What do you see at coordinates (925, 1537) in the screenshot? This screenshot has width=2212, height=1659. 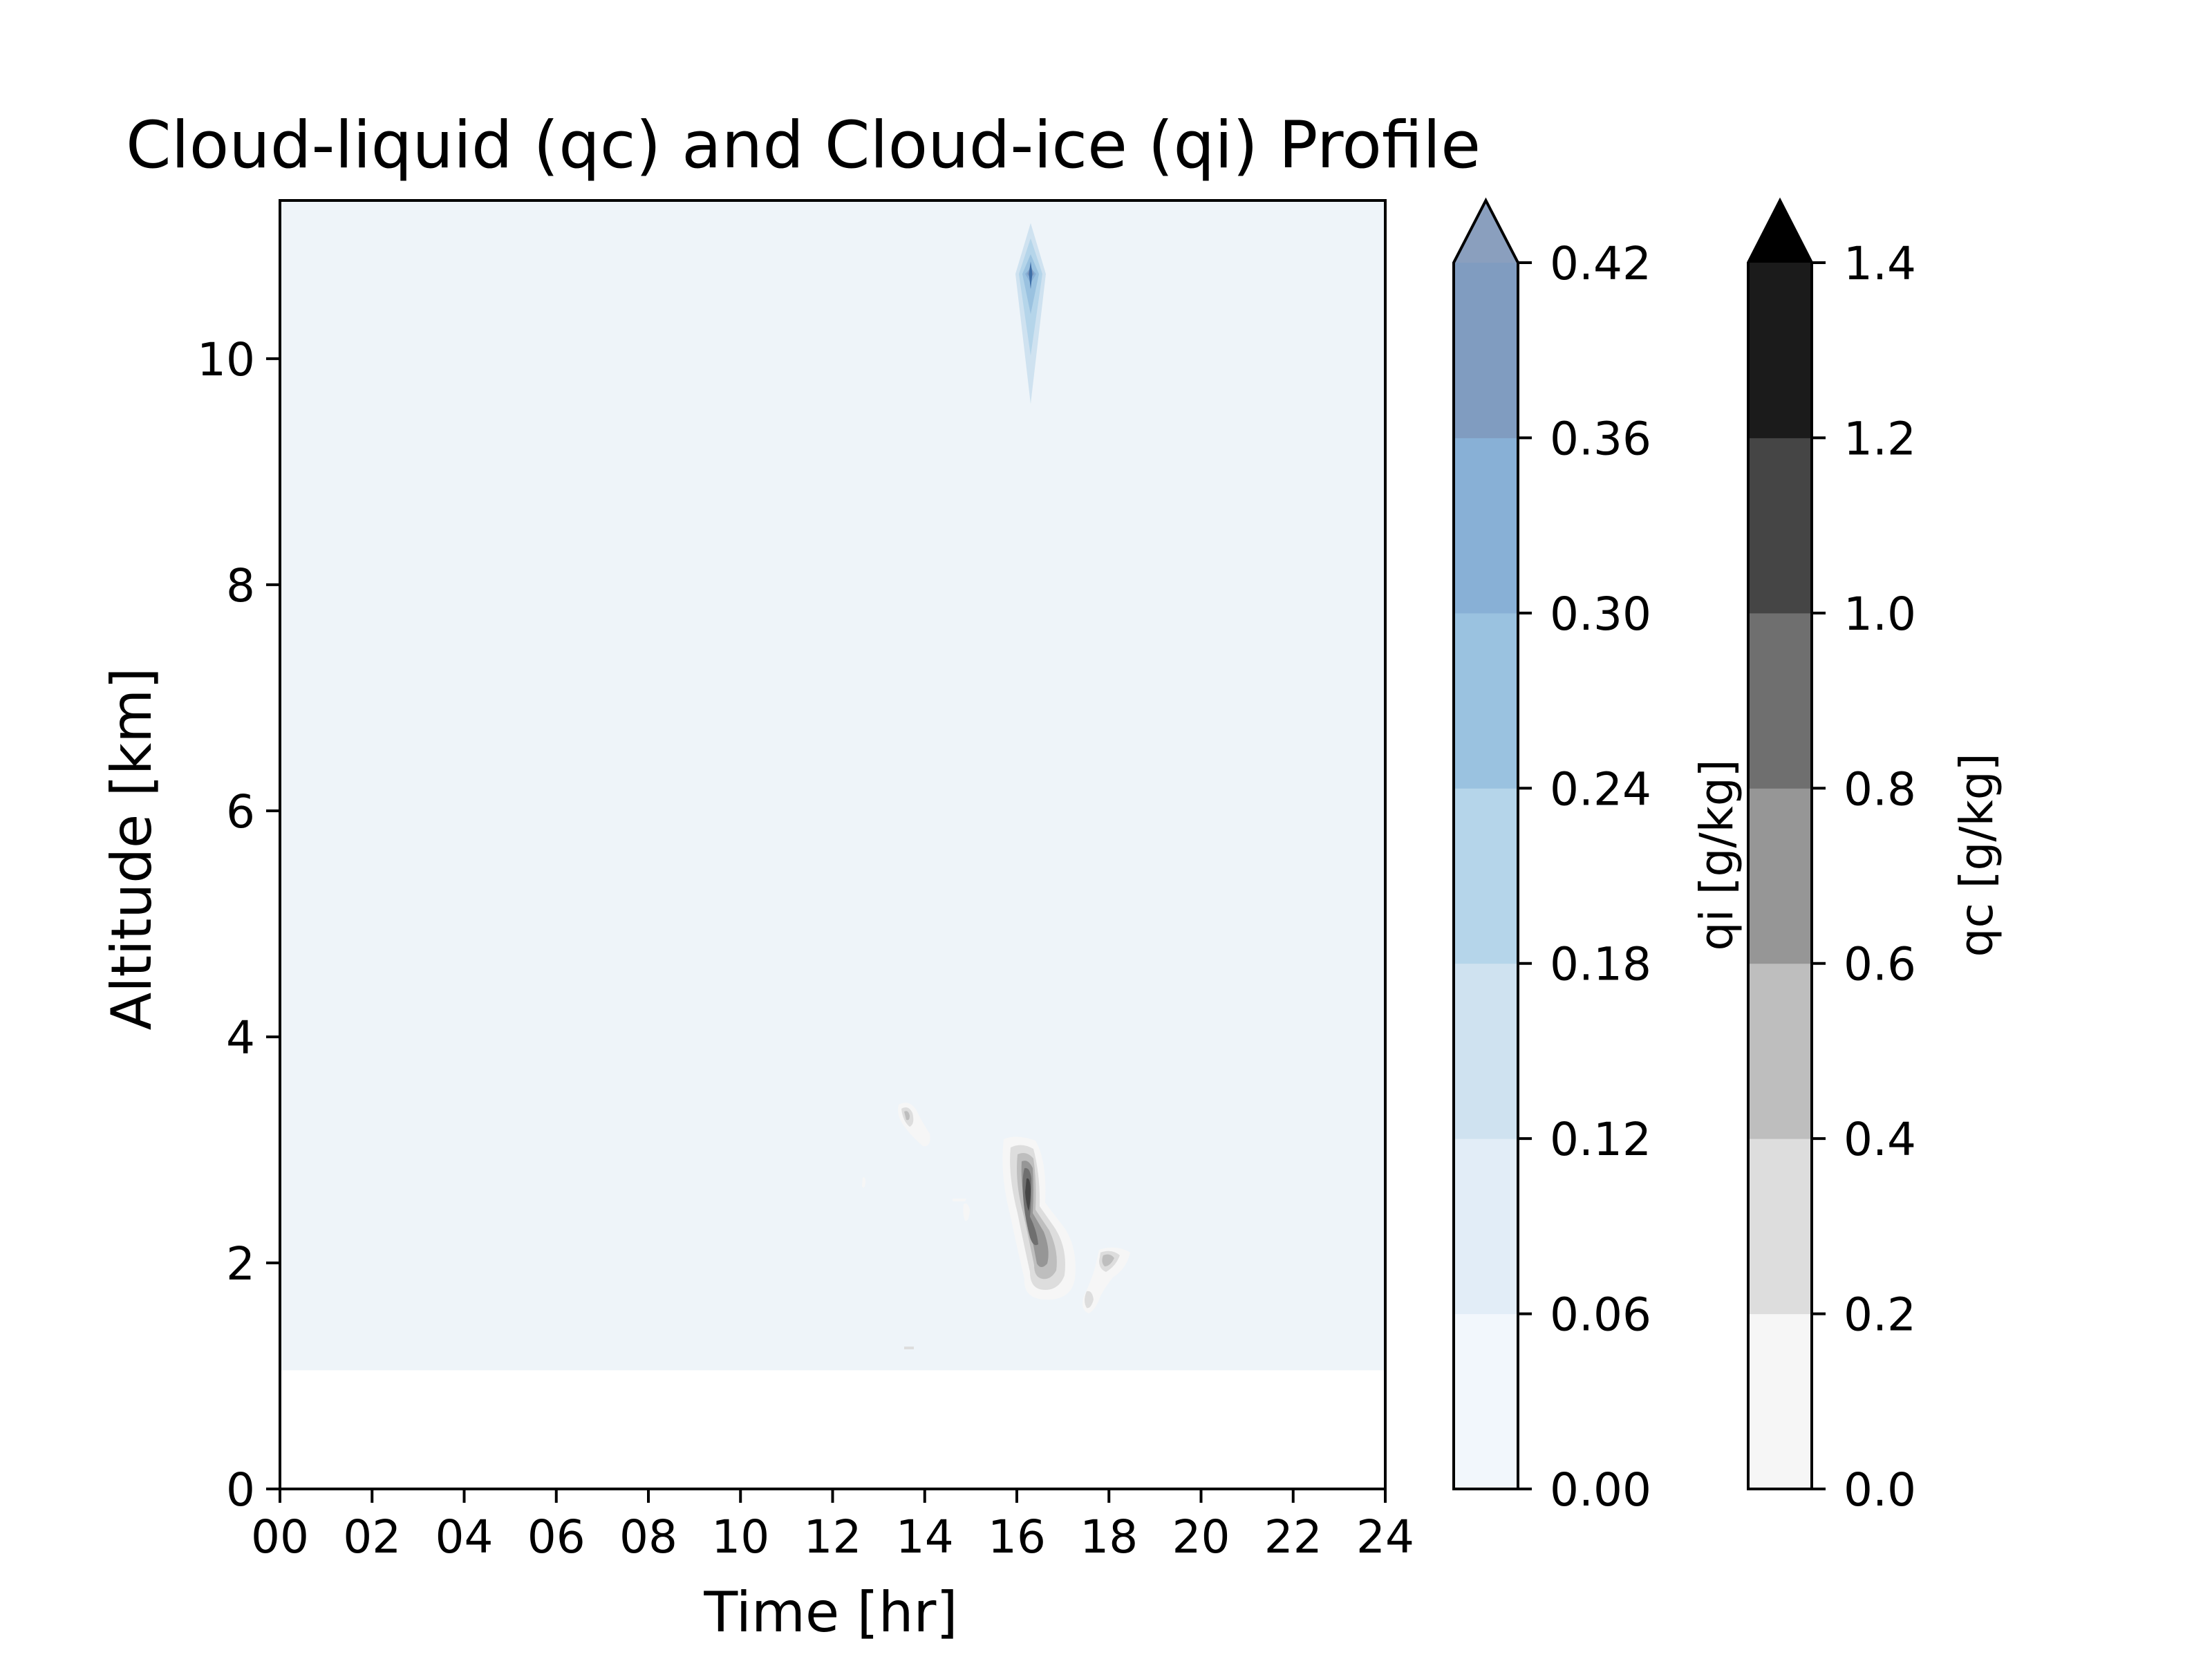 I see `x-tick-label: 14` at bounding box center [925, 1537].